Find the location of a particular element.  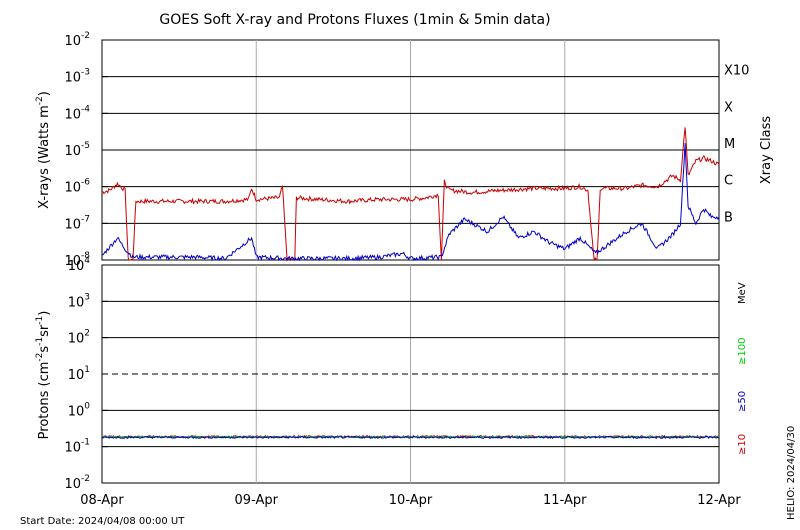

xray-y-axis-label: X-rays (Watts m-2) is located at coordinates (43, 150).